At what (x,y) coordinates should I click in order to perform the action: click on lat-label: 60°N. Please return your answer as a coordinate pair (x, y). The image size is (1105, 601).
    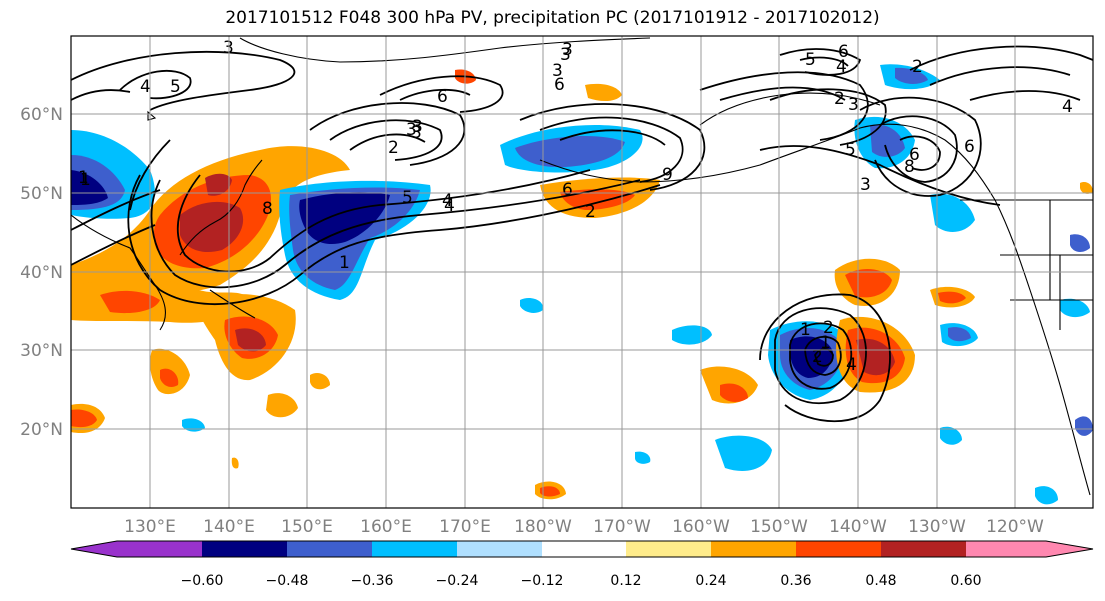
    Looking at the image, I should click on (41, 115).